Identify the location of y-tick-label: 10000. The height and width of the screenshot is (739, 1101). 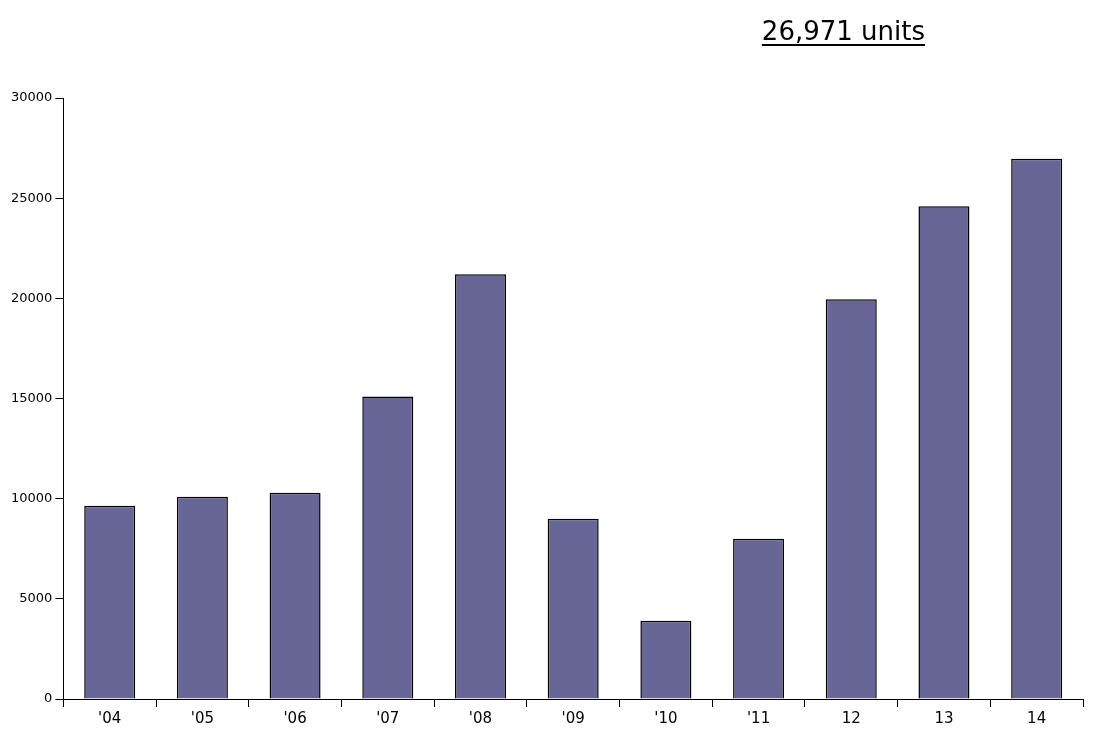
(32, 498).